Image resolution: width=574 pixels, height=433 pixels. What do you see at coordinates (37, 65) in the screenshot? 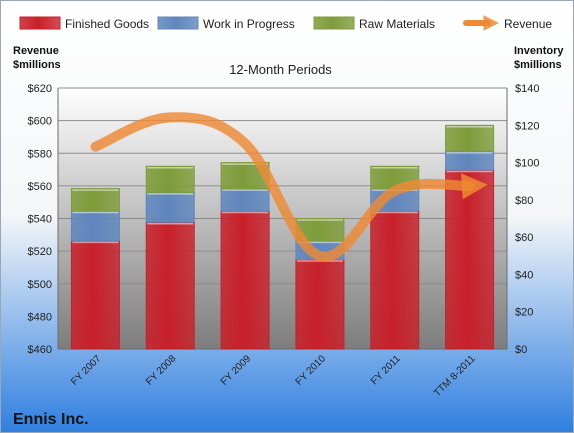
I see `left-axis-title: $millions` at bounding box center [37, 65].